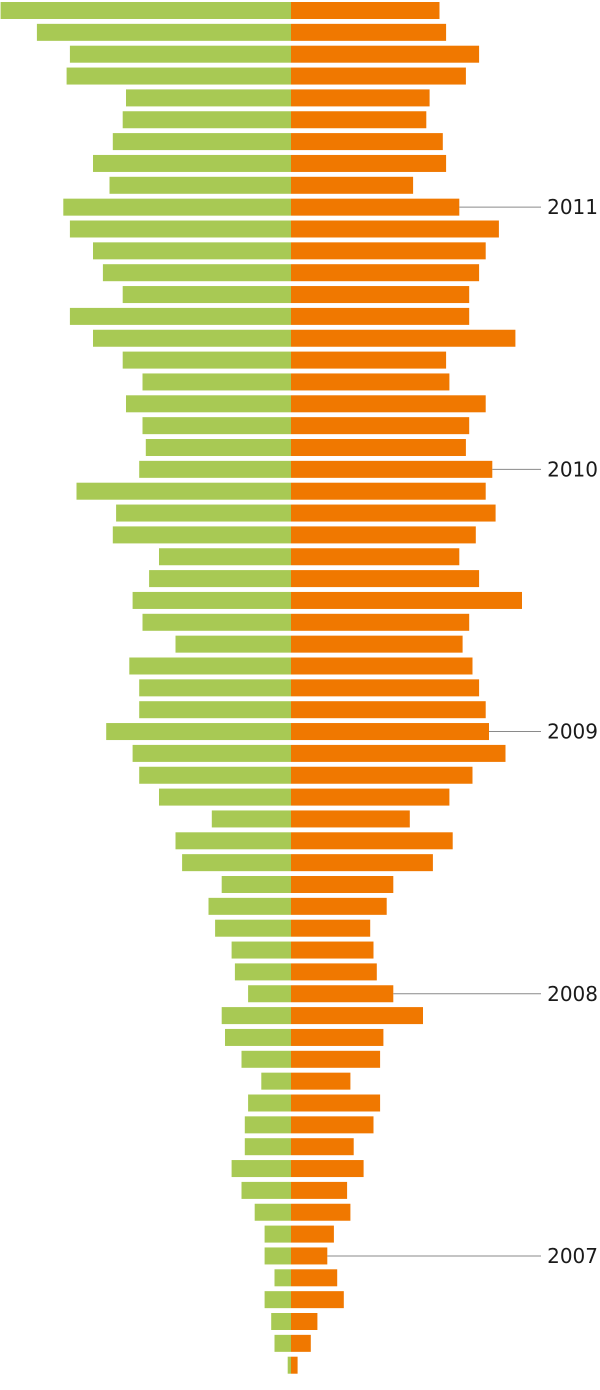 This screenshot has width=600, height=1390. Describe the element at coordinates (572, 1256) in the screenshot. I see `year-label: 2007` at that location.